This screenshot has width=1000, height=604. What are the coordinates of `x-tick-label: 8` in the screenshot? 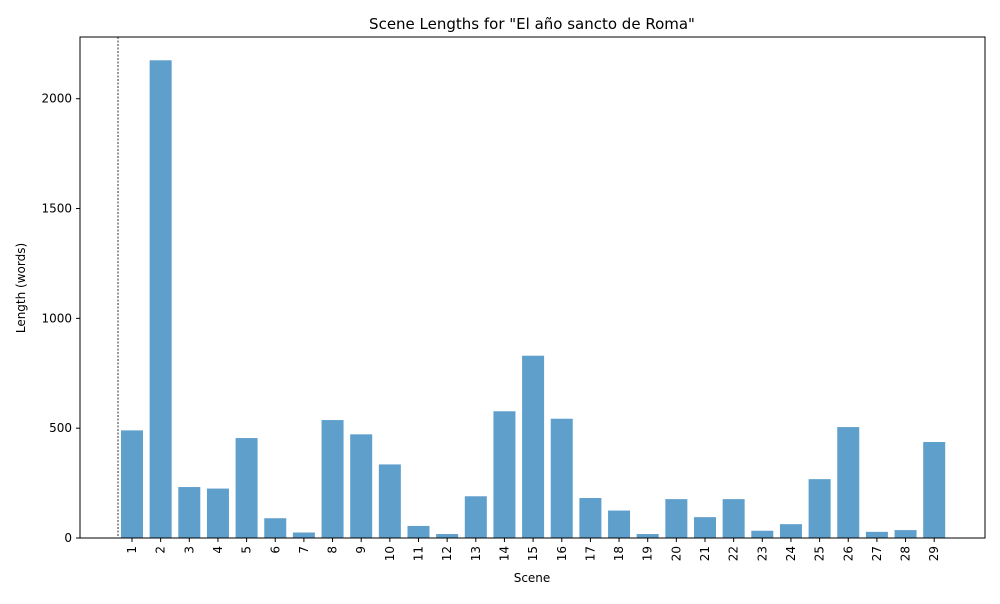 It's located at (333, 550).